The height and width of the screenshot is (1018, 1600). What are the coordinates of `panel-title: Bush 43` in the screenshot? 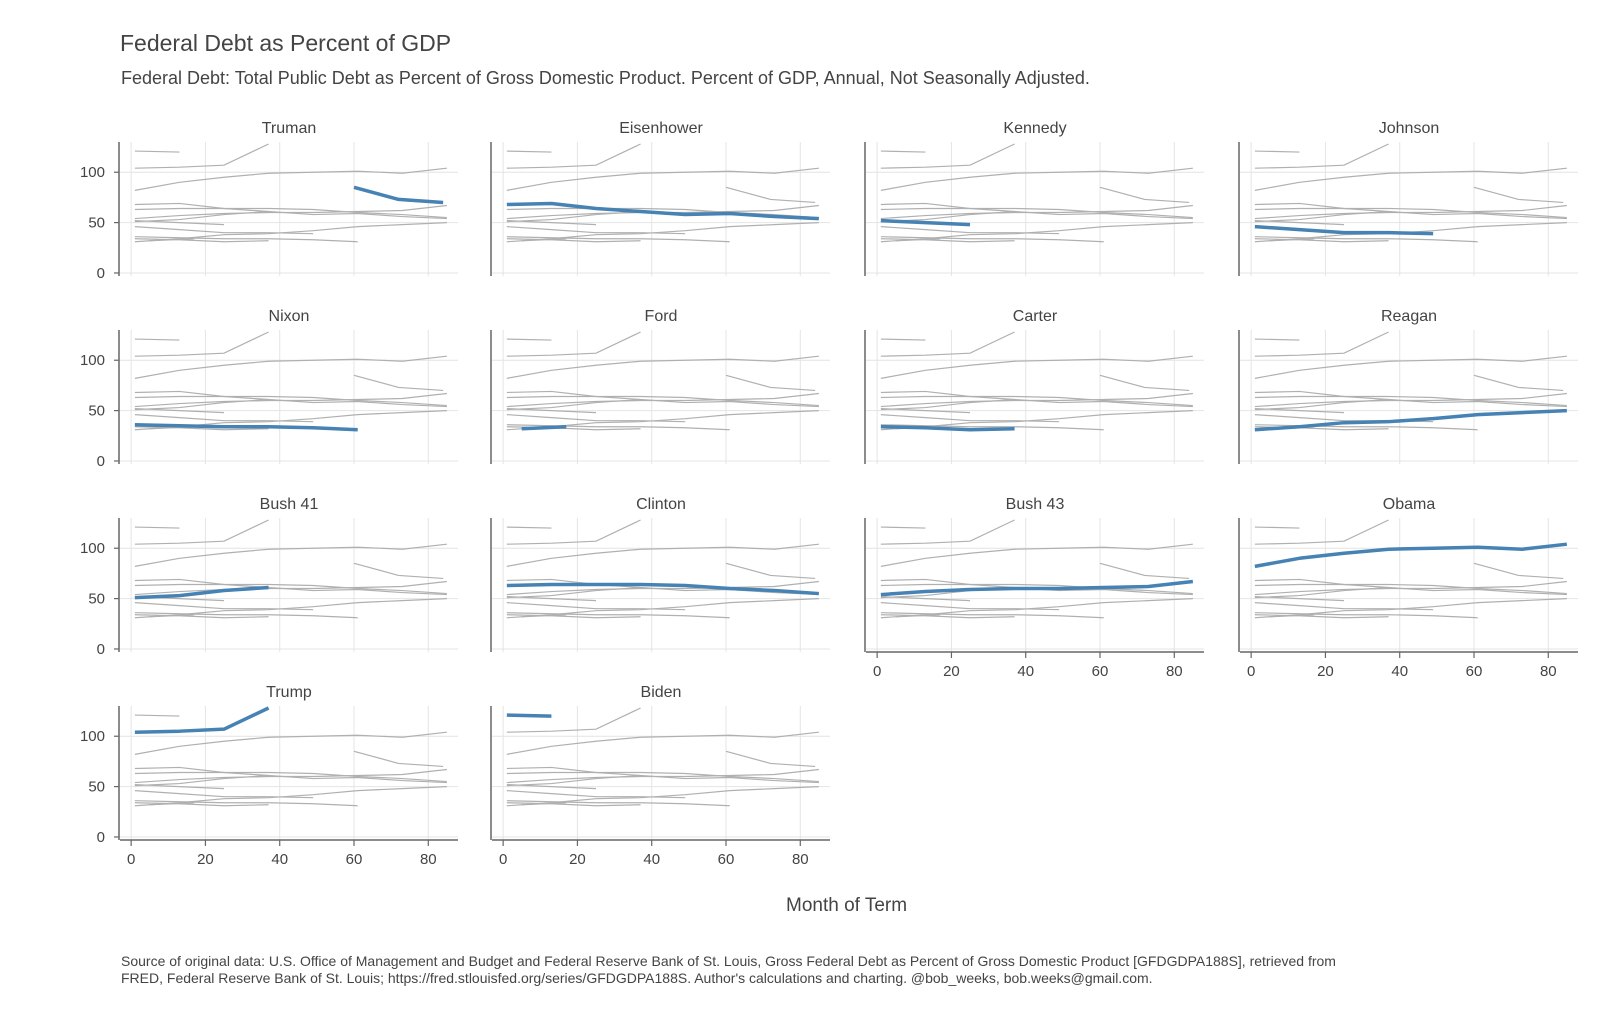 It's located at (1035, 504).